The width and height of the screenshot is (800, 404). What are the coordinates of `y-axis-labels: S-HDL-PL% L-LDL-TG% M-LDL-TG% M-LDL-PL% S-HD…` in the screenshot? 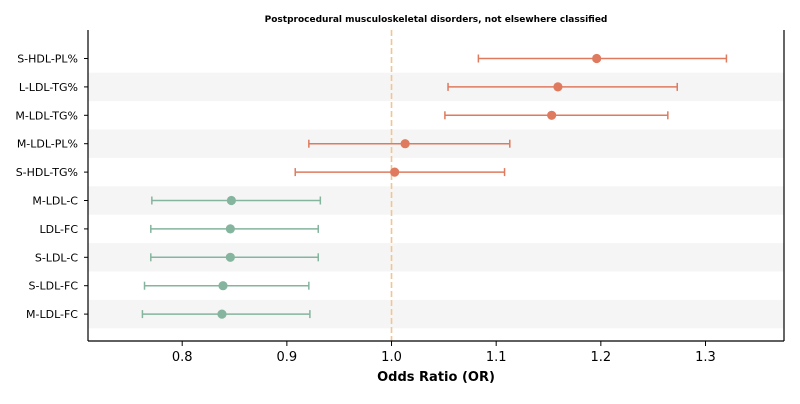 It's located at (51, 187).